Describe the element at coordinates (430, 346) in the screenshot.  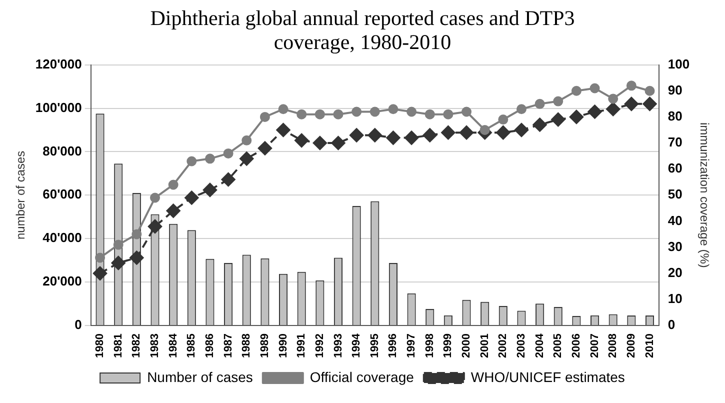
I see `x-tick-label: 1998` at that location.